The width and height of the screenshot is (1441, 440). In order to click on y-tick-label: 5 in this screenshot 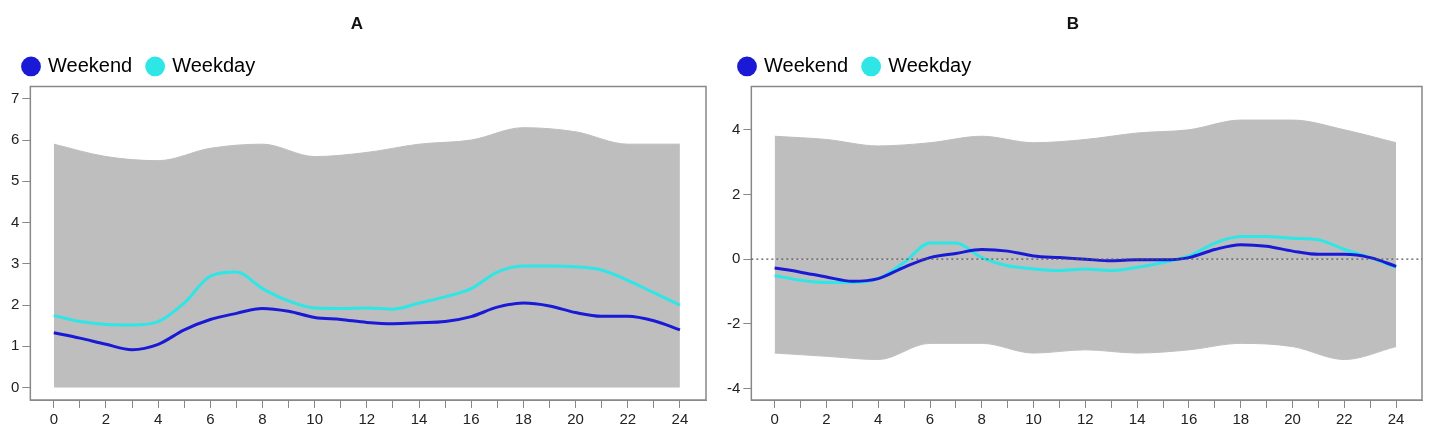, I will do `click(15, 180)`.